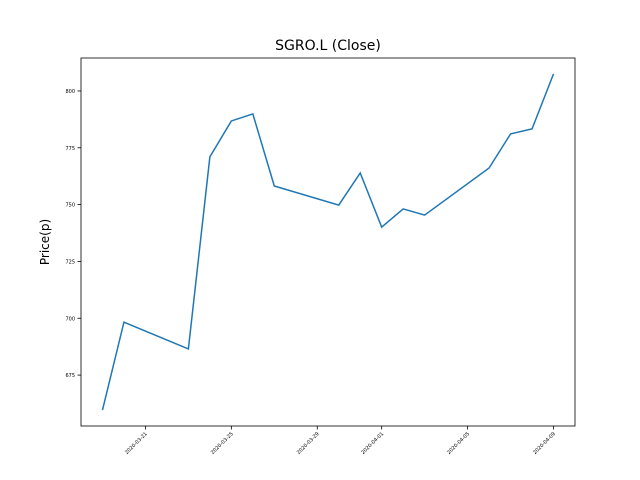  Describe the element at coordinates (70, 319) in the screenshot. I see `y-tick-label: 700` at that location.